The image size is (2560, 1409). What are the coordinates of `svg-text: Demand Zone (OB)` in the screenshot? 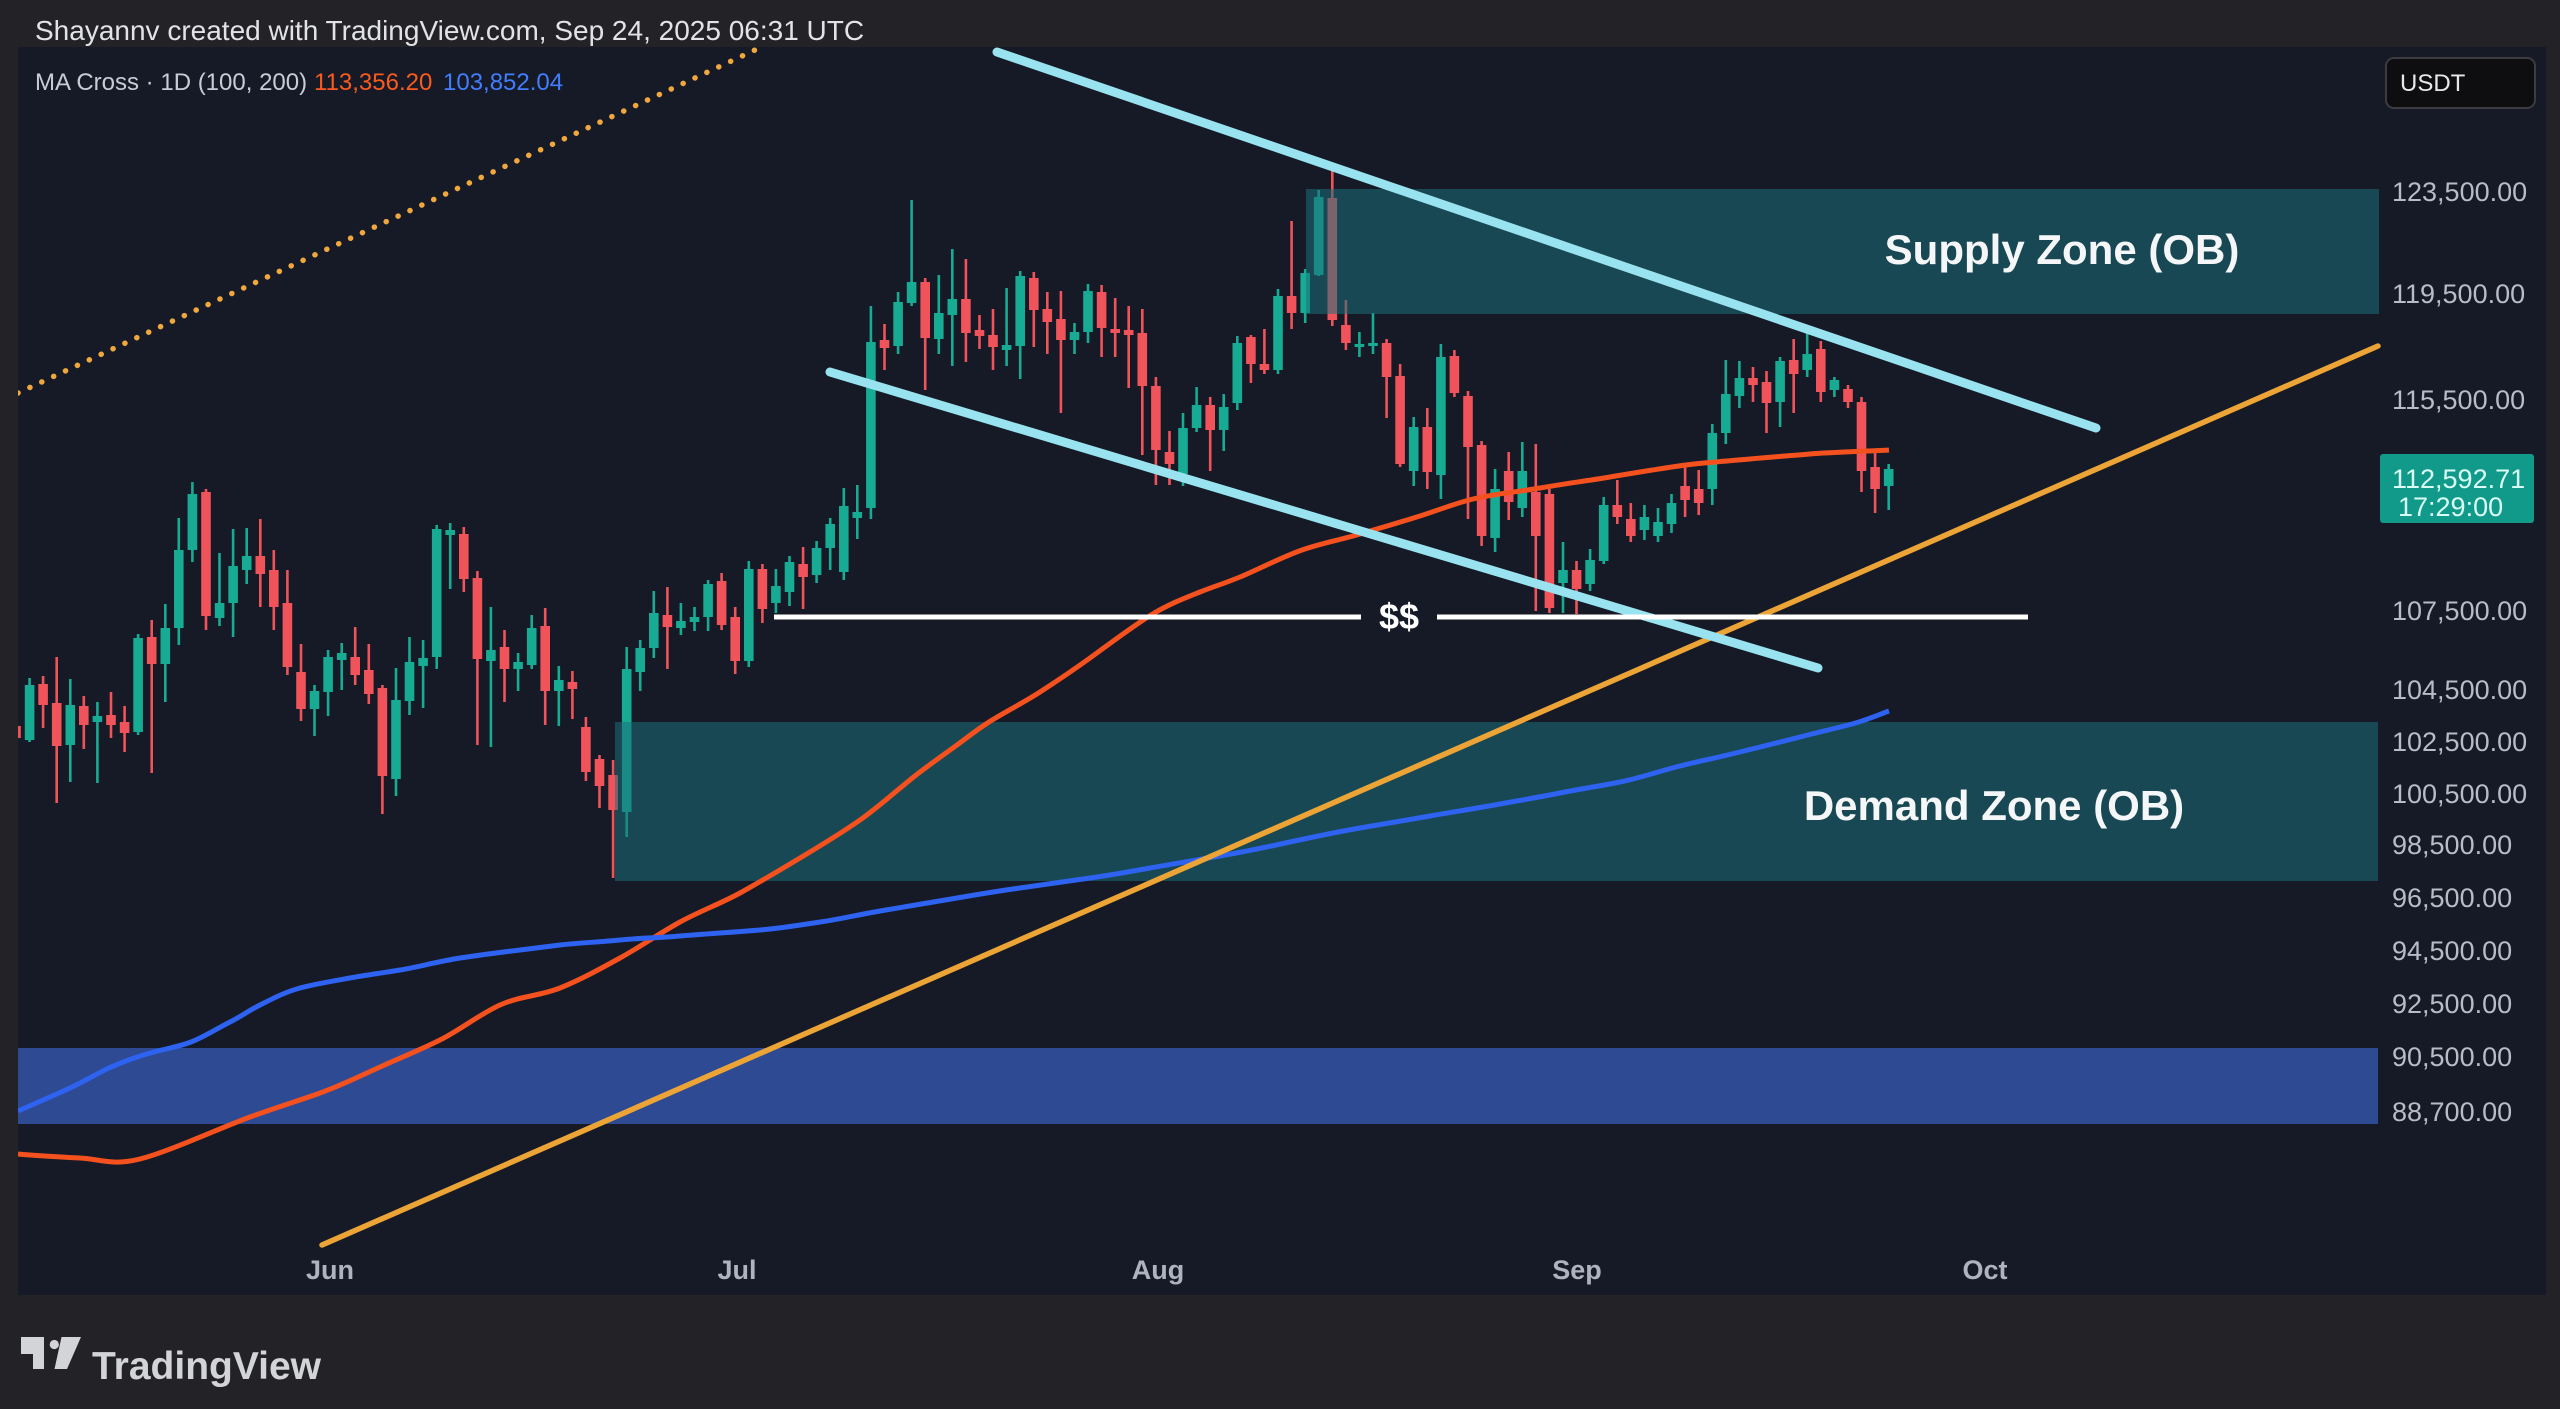 It's located at (1994, 805).